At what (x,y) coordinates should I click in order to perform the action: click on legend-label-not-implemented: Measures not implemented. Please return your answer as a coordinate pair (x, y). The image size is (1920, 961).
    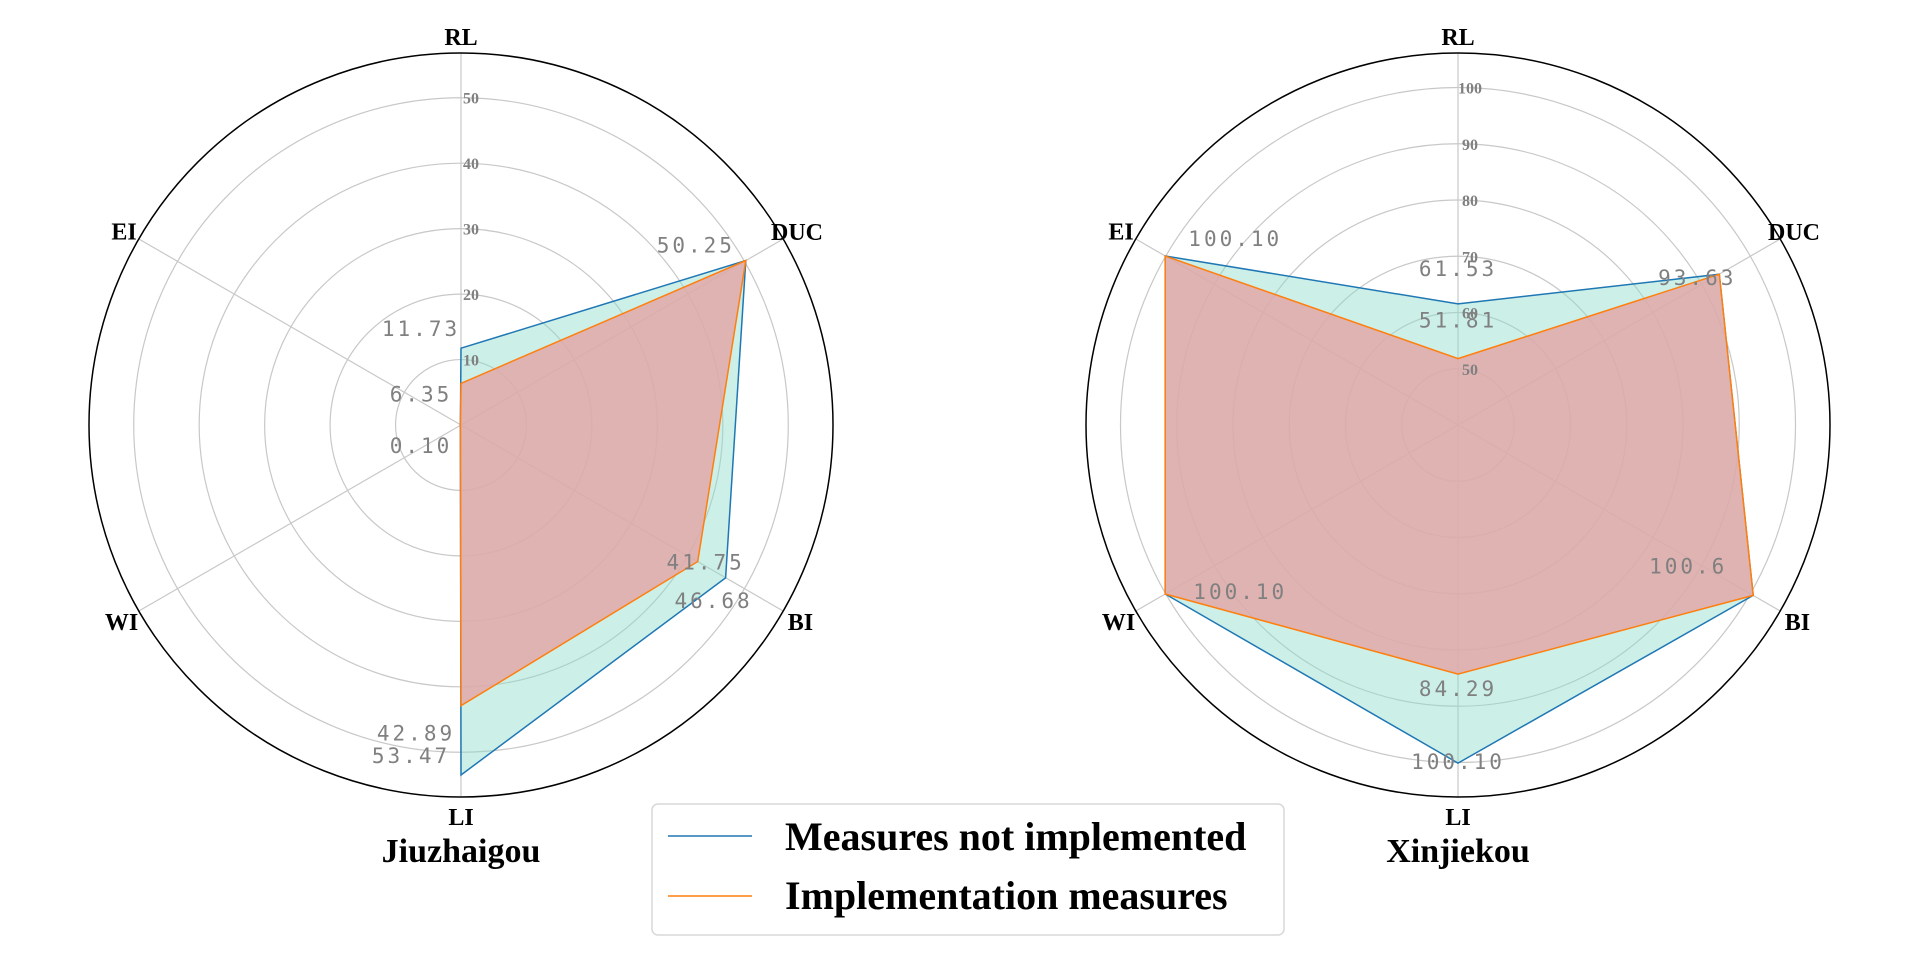
    Looking at the image, I should click on (1015, 836).